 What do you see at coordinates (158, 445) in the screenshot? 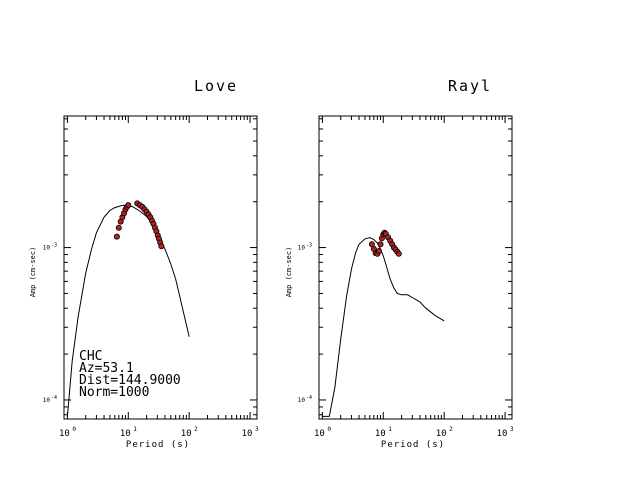
I see `love-x-axis-label: Period (s)` at bounding box center [158, 445].